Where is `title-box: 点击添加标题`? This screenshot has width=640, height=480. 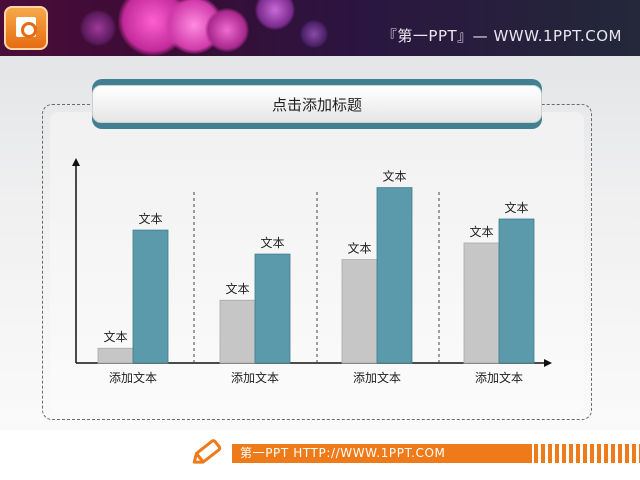 title-box: 点击添加标题 is located at coordinates (317, 104).